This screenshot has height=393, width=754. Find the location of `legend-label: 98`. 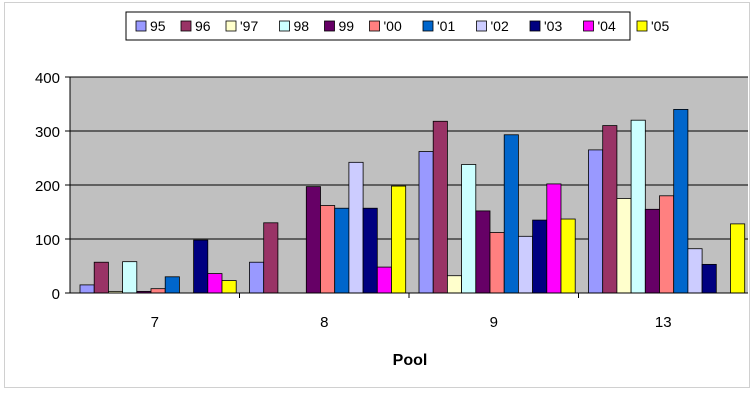

legend-label: 98 is located at coordinates (302, 26).